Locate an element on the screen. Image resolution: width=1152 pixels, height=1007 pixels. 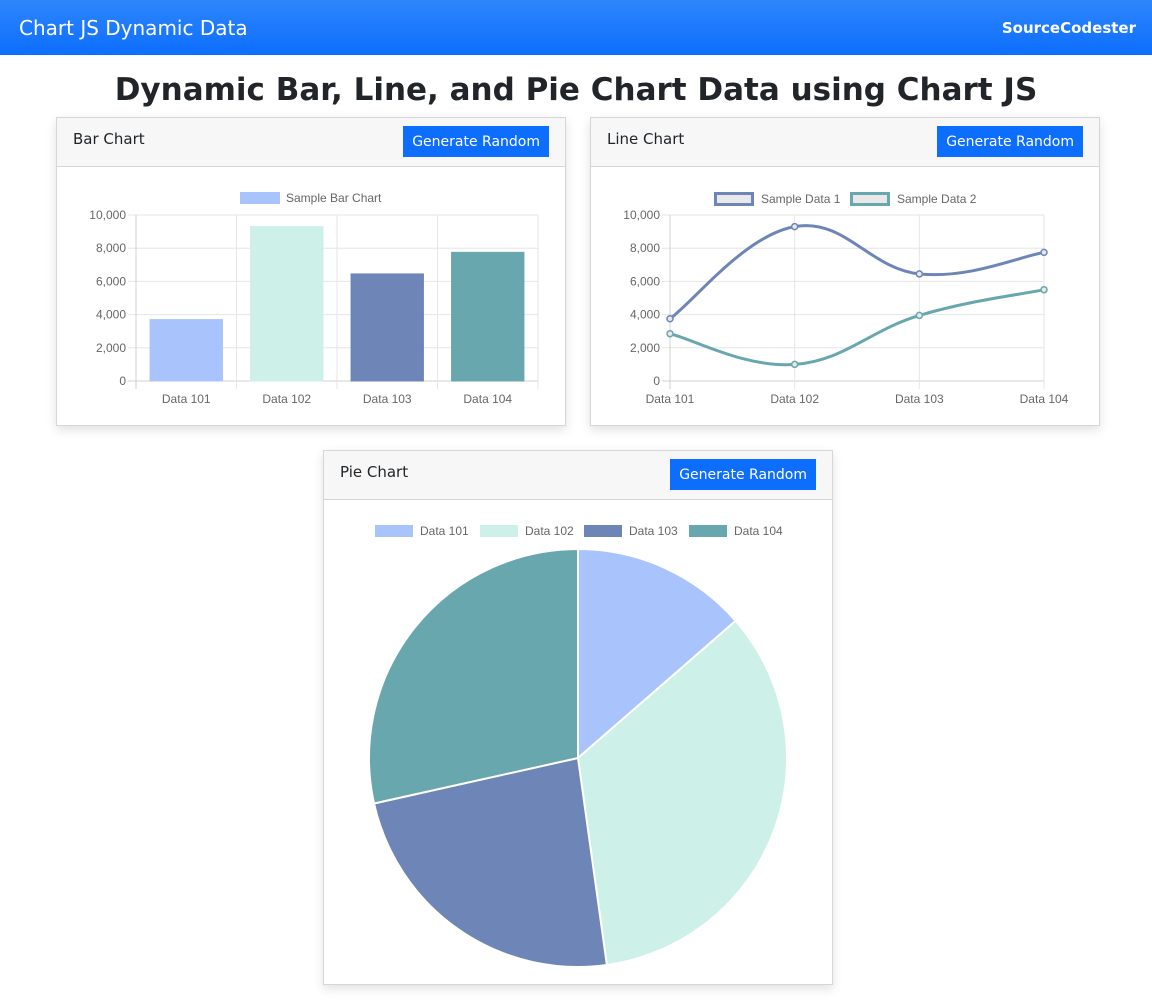
navbar: Chart JS Dynamic Data SourceCodester is located at coordinates (576, 27).